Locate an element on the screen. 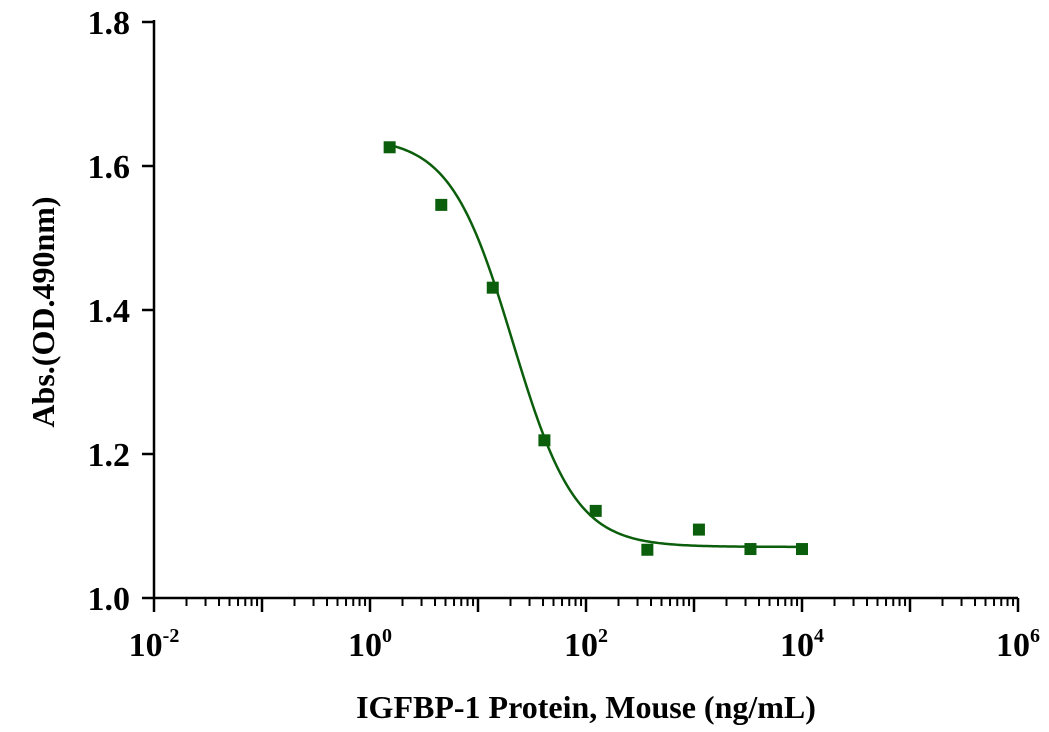  y-tick-label: 1.0 is located at coordinates (109, 599).